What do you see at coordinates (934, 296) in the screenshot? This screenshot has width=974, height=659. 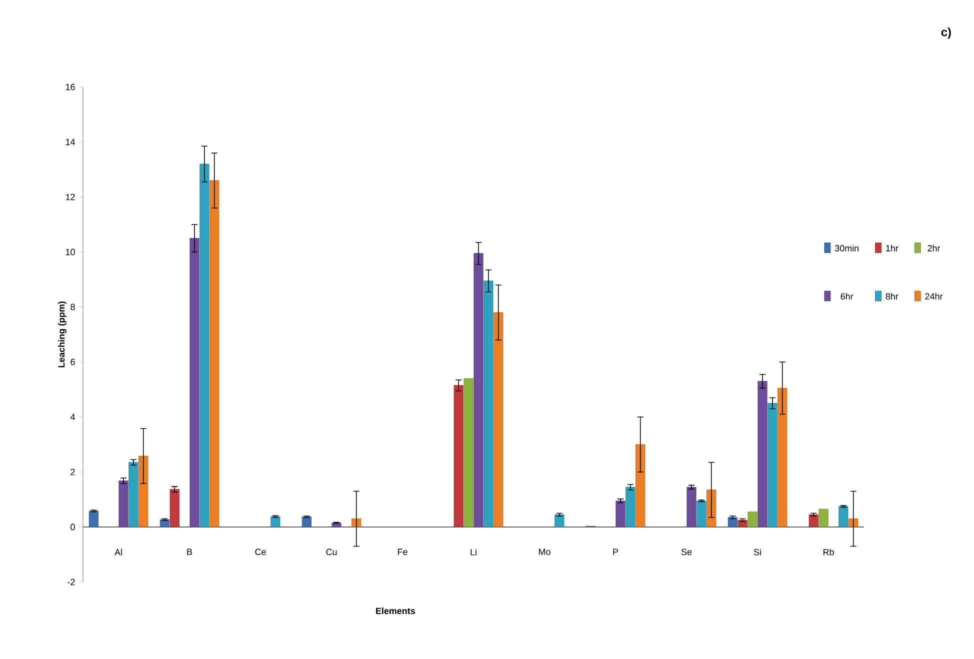 I see `legend-label: 24hr` at bounding box center [934, 296].